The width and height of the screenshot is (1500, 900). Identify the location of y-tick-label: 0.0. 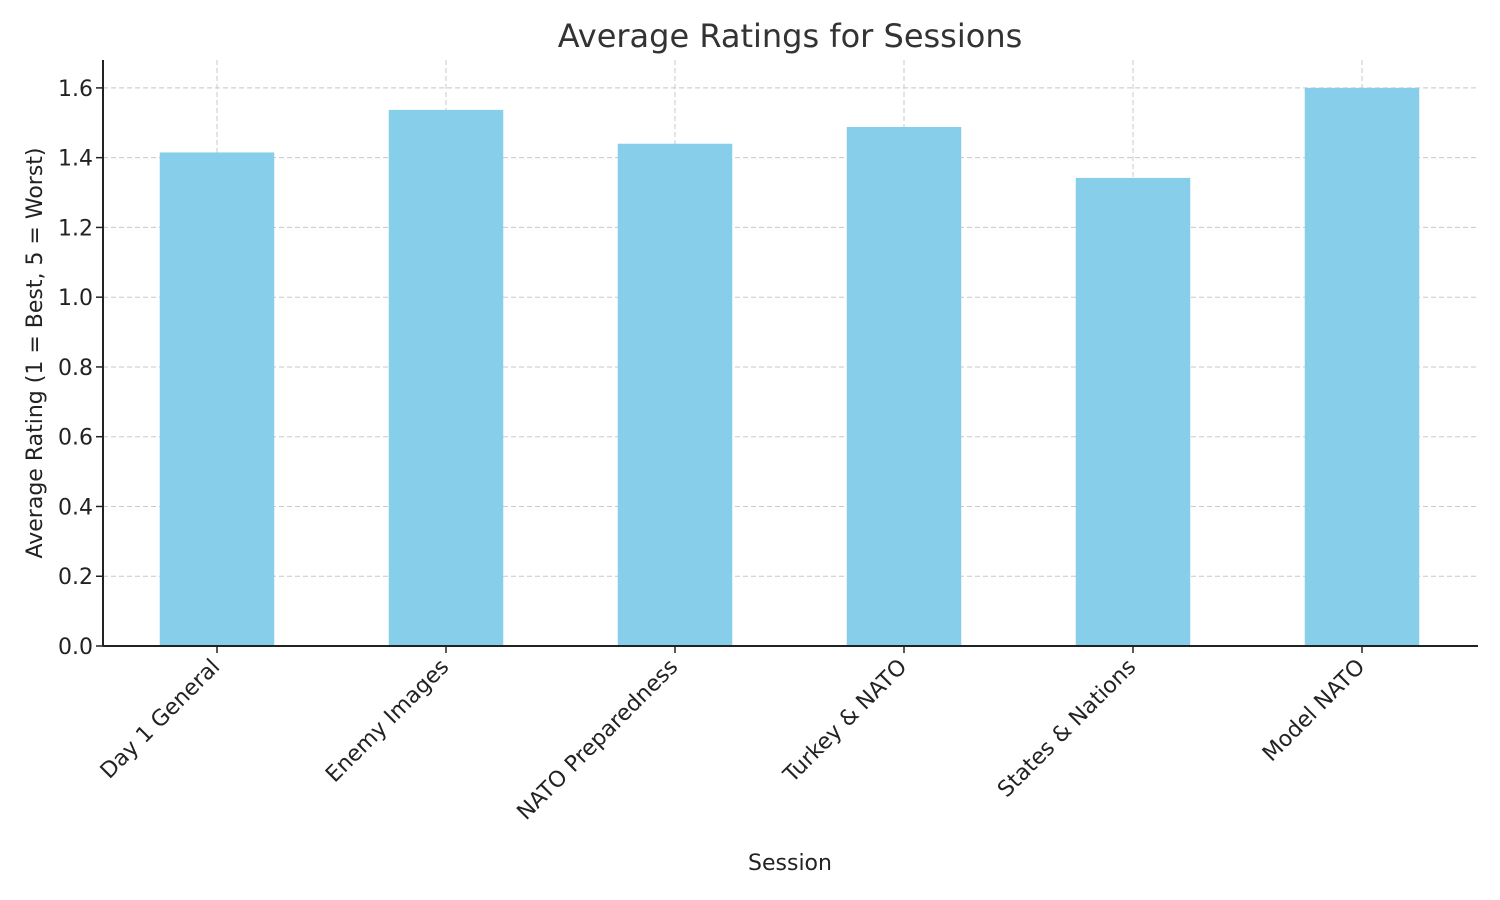
(75, 647).